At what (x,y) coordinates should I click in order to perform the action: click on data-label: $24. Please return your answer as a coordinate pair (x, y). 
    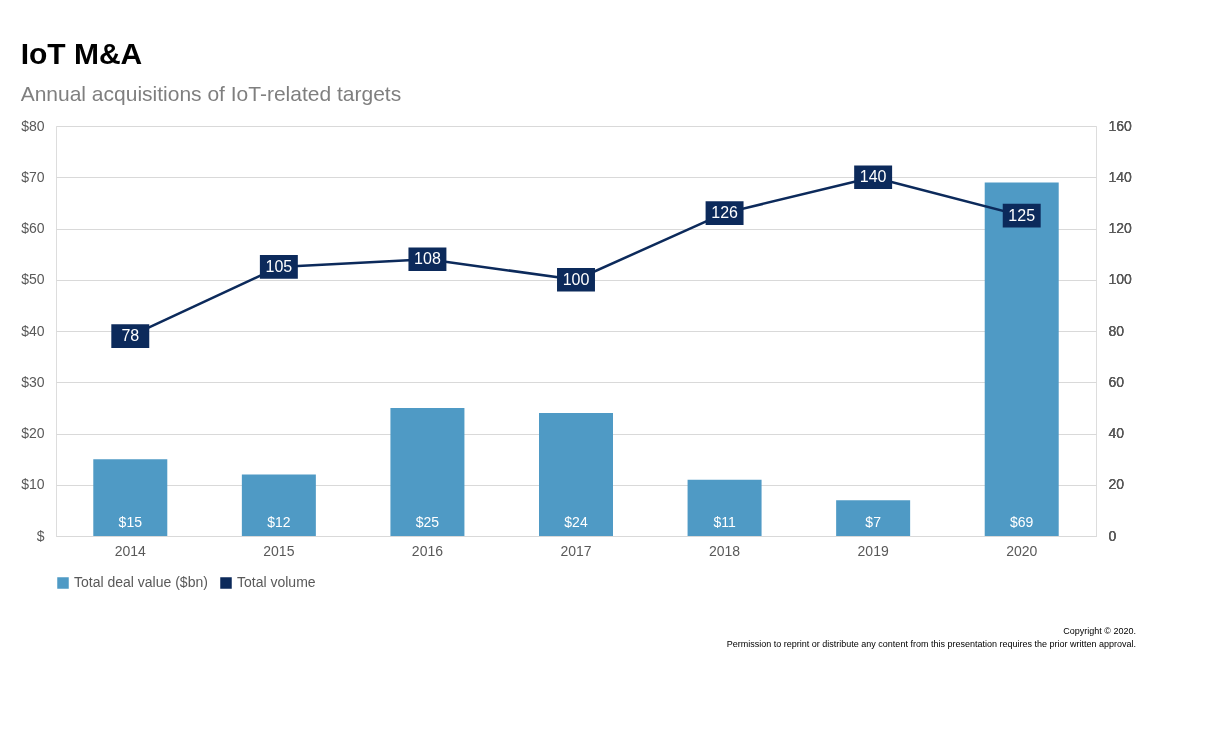
    Looking at the image, I should click on (576, 522).